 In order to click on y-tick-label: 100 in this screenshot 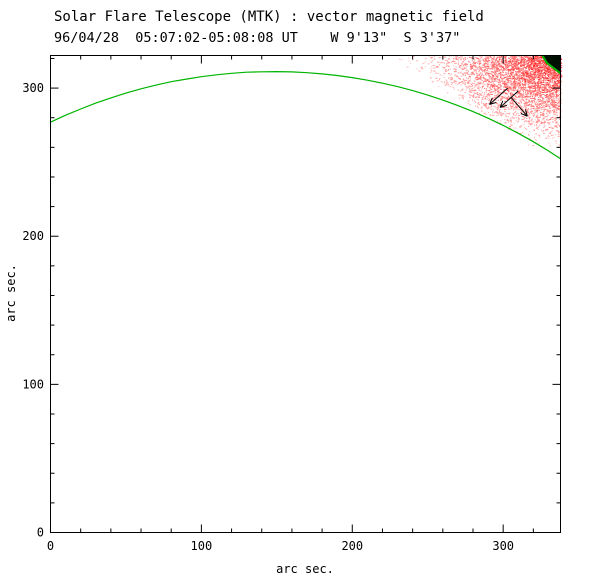, I will do `click(33, 384)`.